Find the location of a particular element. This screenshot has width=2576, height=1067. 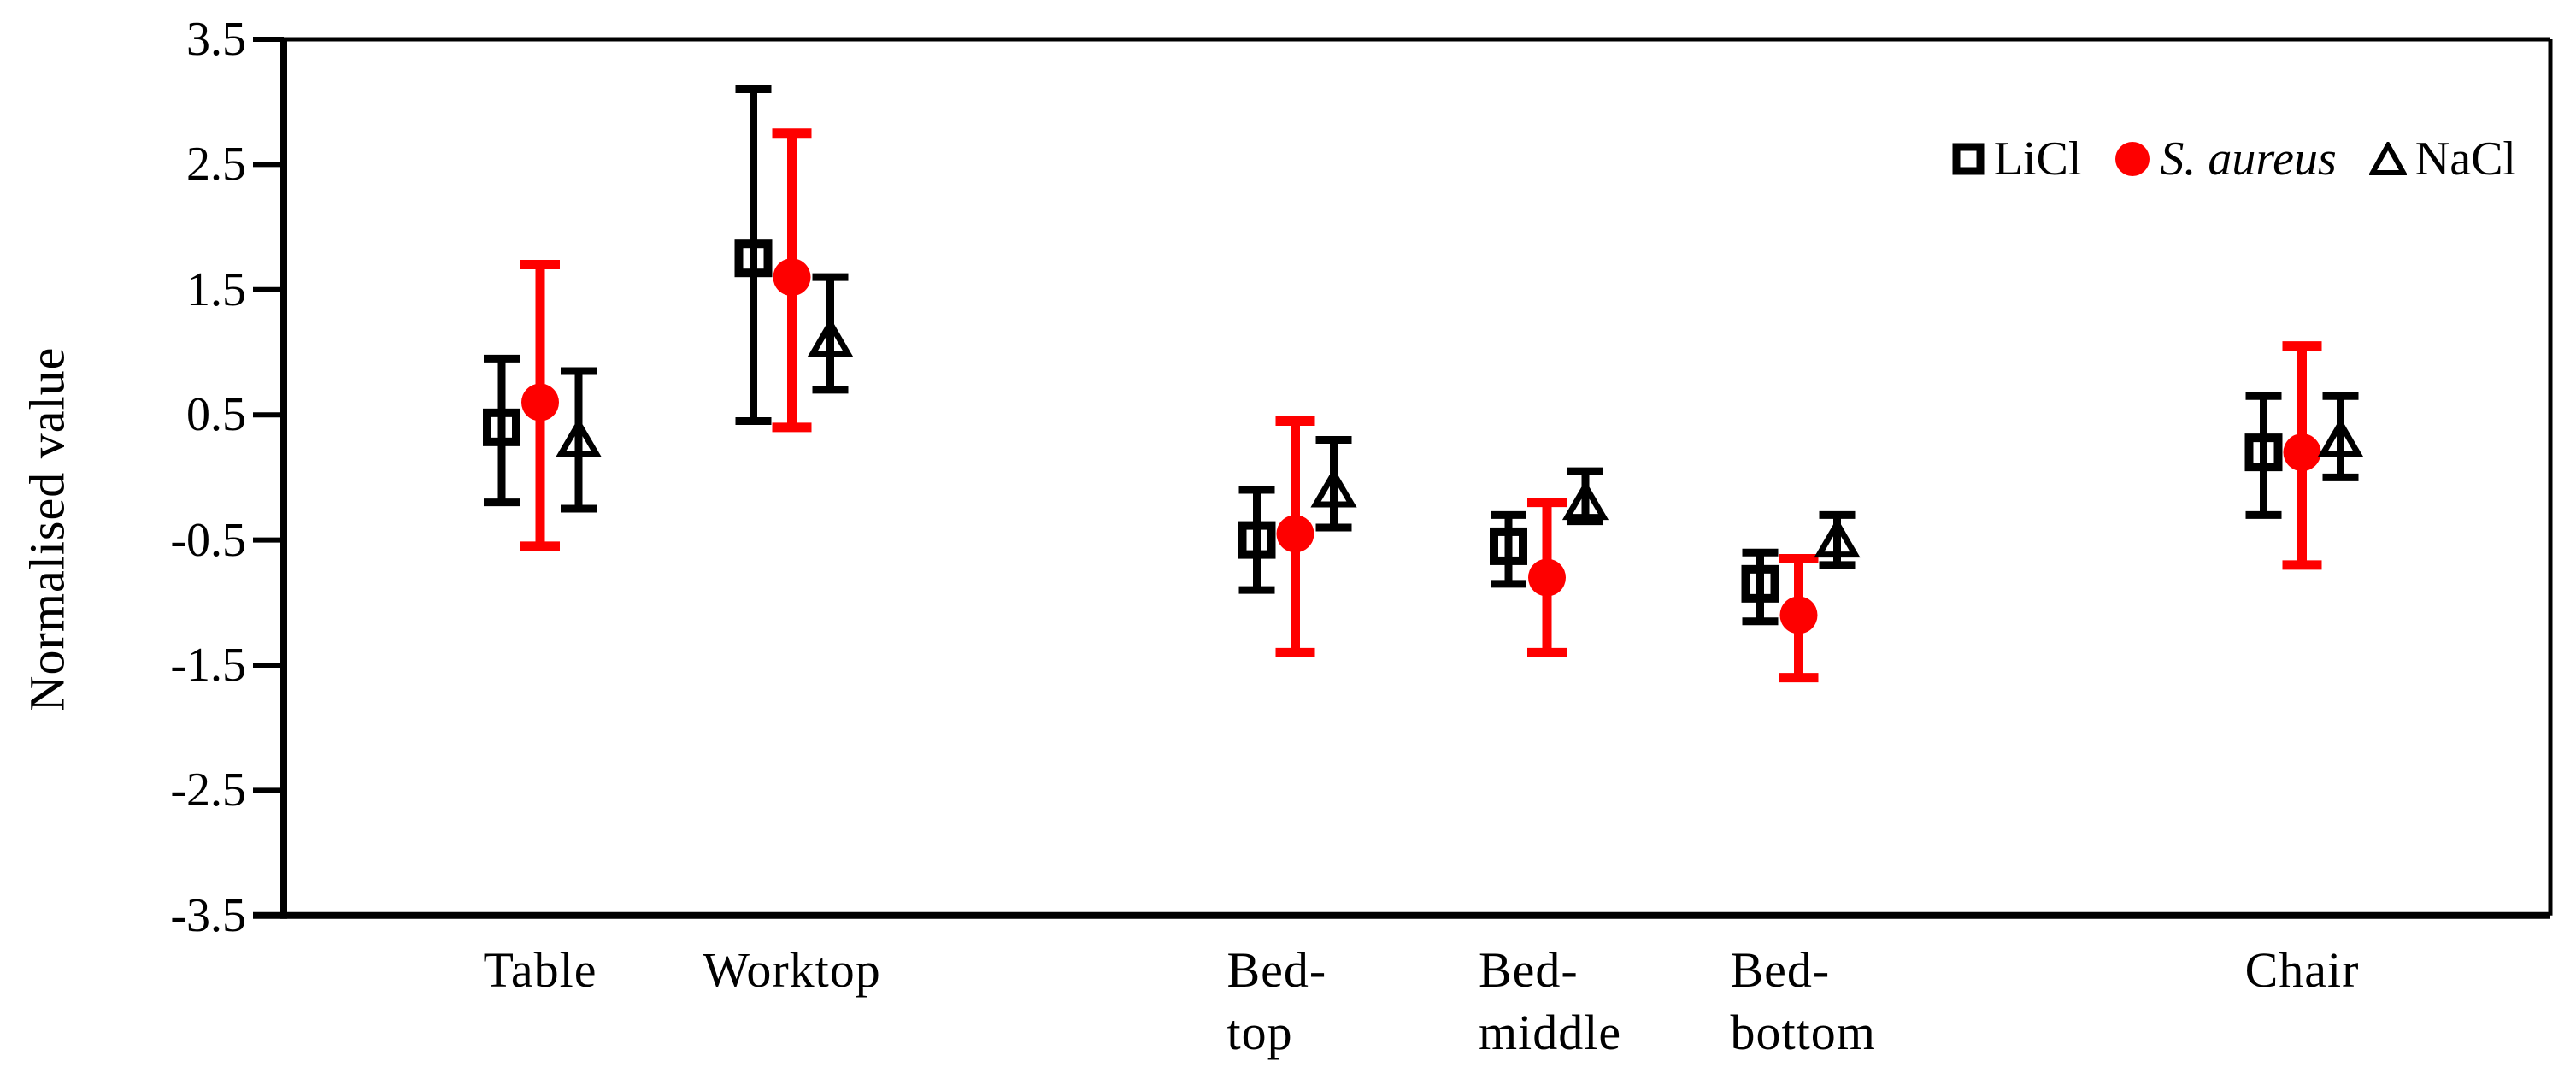

x-category-label-line: Worktop is located at coordinates (792, 970).